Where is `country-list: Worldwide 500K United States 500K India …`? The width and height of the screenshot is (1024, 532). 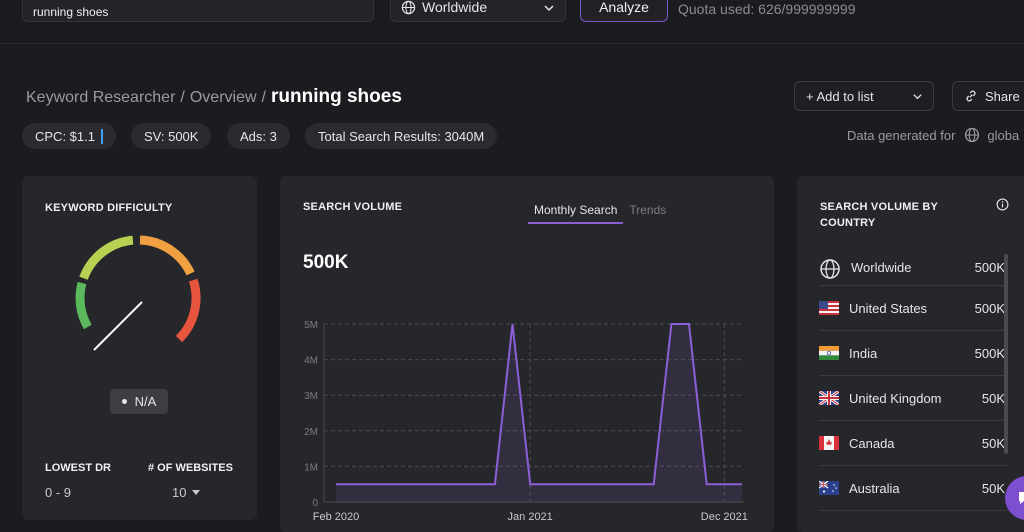 country-list: Worldwide 500K United States 500K India … is located at coordinates (913, 382).